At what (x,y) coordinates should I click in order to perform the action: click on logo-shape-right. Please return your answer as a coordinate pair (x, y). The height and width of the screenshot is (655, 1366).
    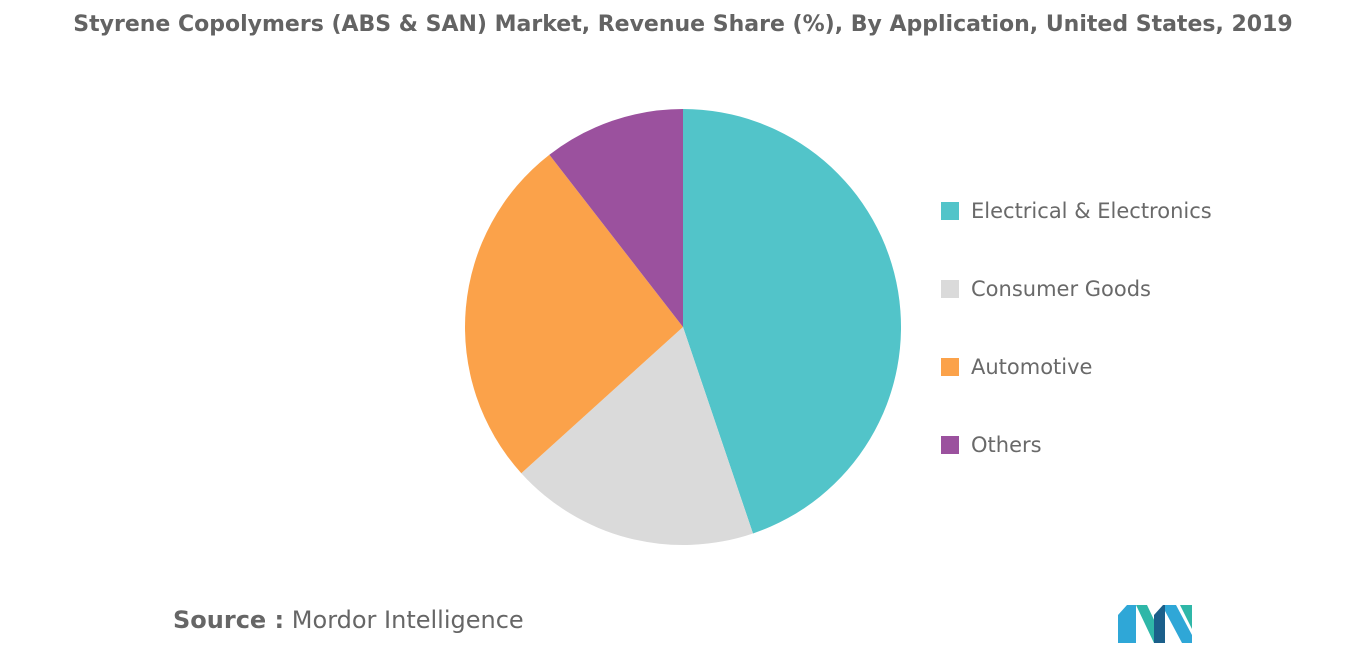
    Looking at the image, I should click on (1178, 624).